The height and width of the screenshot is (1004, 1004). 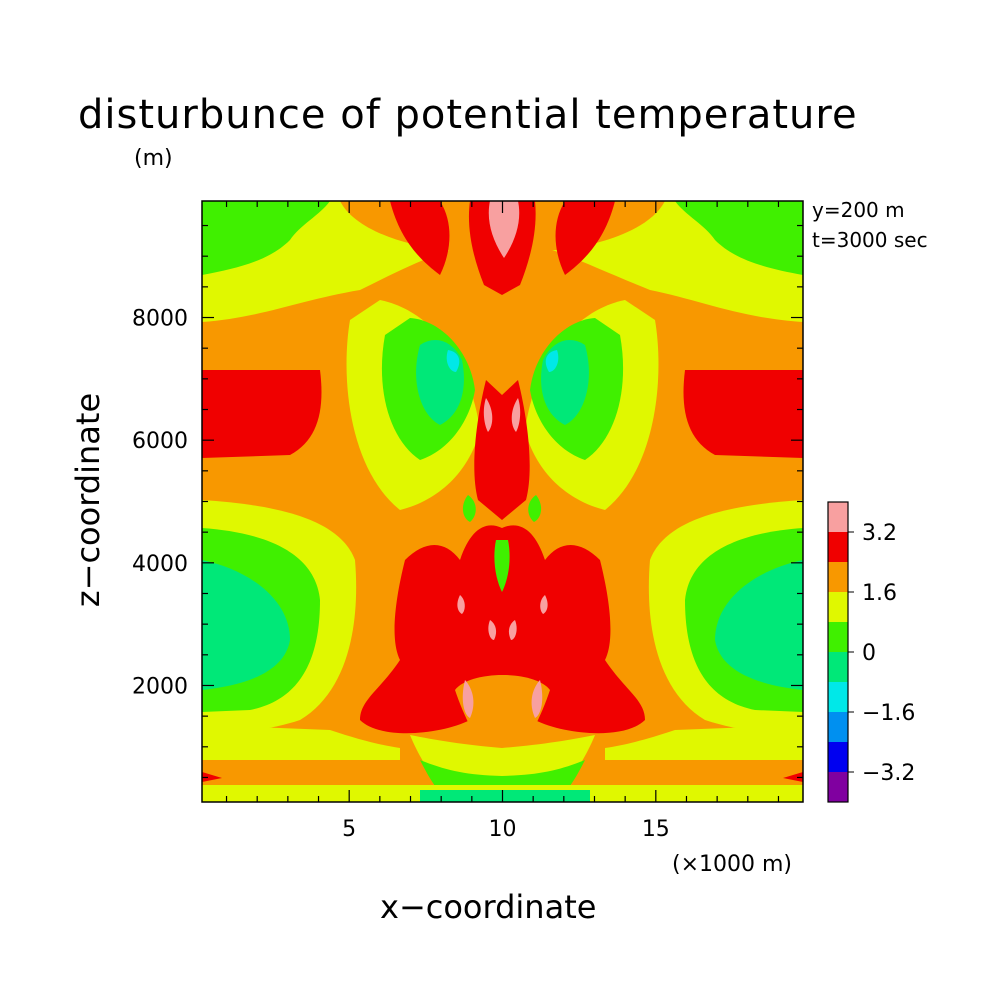 I want to click on contour-lower-cyan-left, so click(x=246, y=625).